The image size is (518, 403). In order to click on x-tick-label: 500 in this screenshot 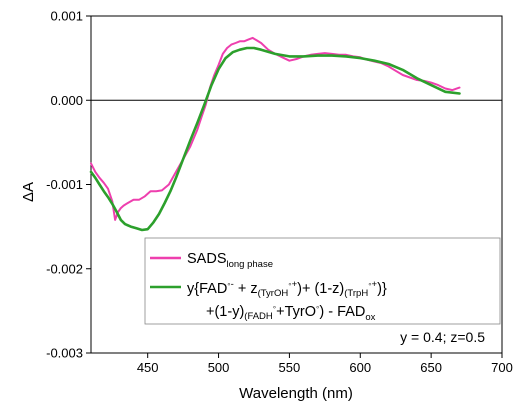, I will do `click(219, 367)`.